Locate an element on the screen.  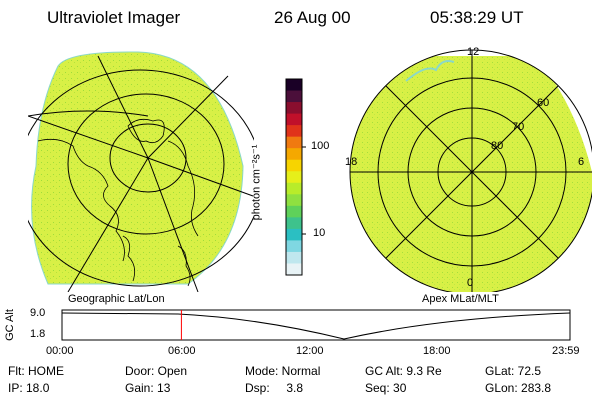
alt-tick-bottom: 1.8 is located at coordinates (38, 334).